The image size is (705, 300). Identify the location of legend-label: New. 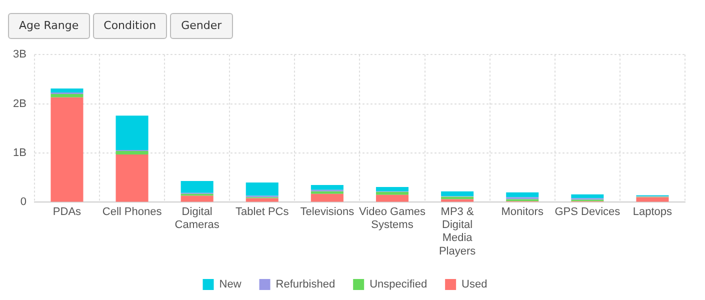
(230, 284).